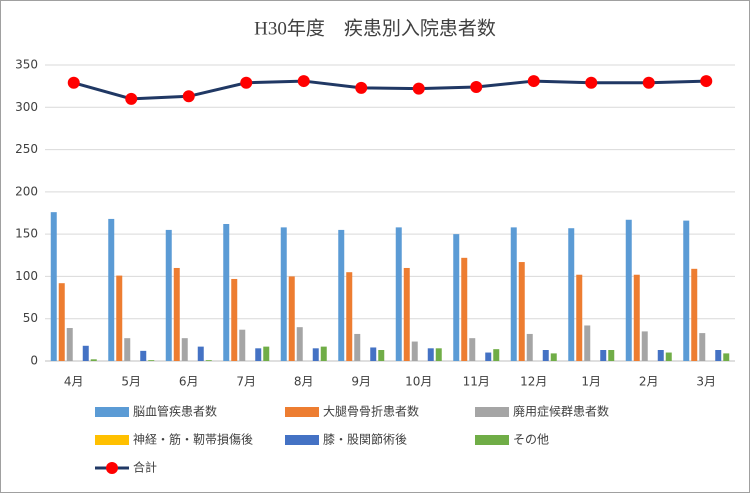 The image size is (750, 493). Describe the element at coordinates (418, 382) in the screenshot. I see `x-tick-label: 10月` at that location.